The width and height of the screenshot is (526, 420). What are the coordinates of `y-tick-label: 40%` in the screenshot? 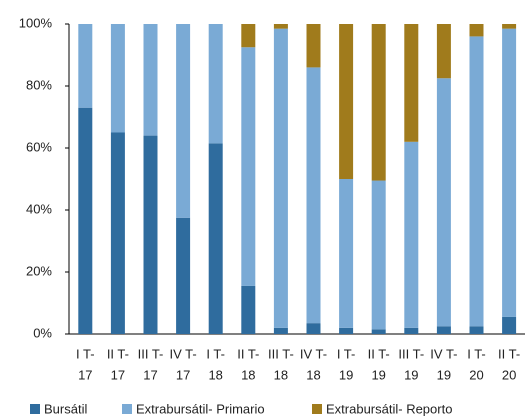 It's located at (39, 208).